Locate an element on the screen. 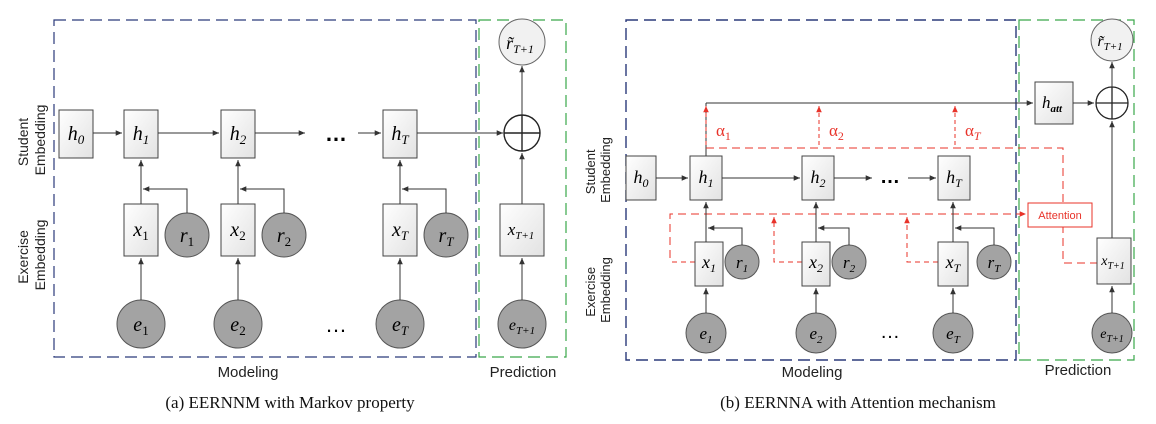 Image resolution: width=1156 pixels, height=424 pixels. attention-box: Attention is located at coordinates (1060, 215).